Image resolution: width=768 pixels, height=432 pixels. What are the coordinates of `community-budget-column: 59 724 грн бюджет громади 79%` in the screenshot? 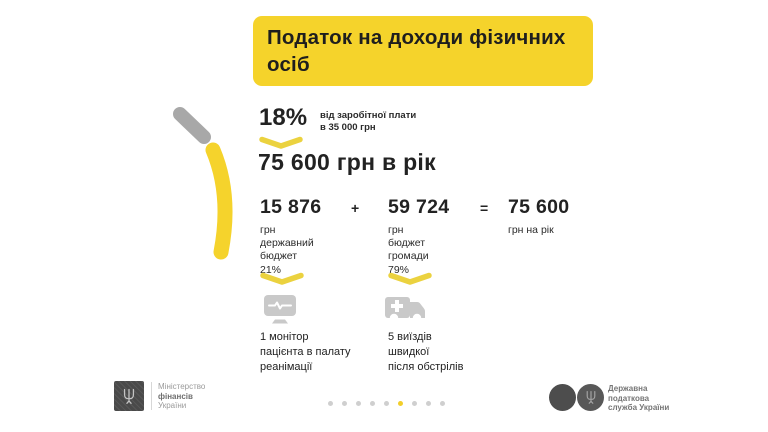 It's located at (418, 236).